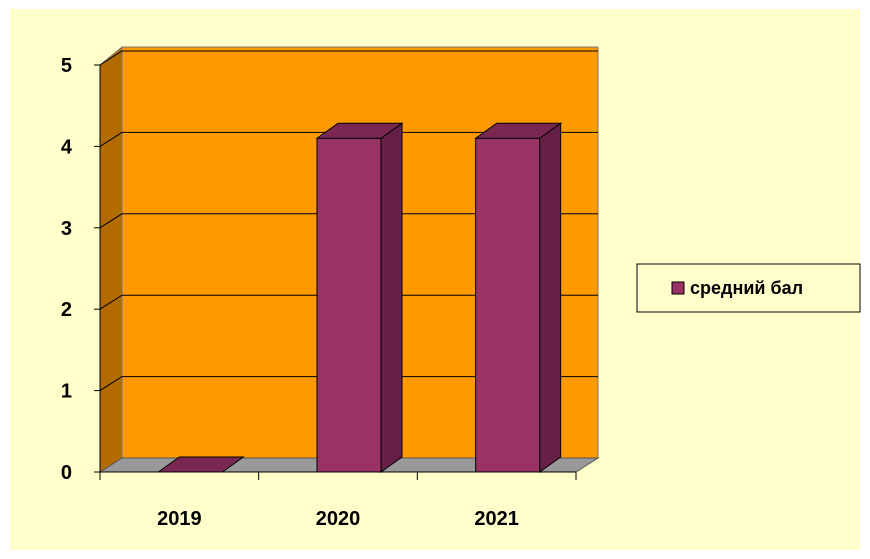 The height and width of the screenshot is (559, 870). What do you see at coordinates (67, 147) in the screenshot?
I see `y-tick-label: 4` at bounding box center [67, 147].